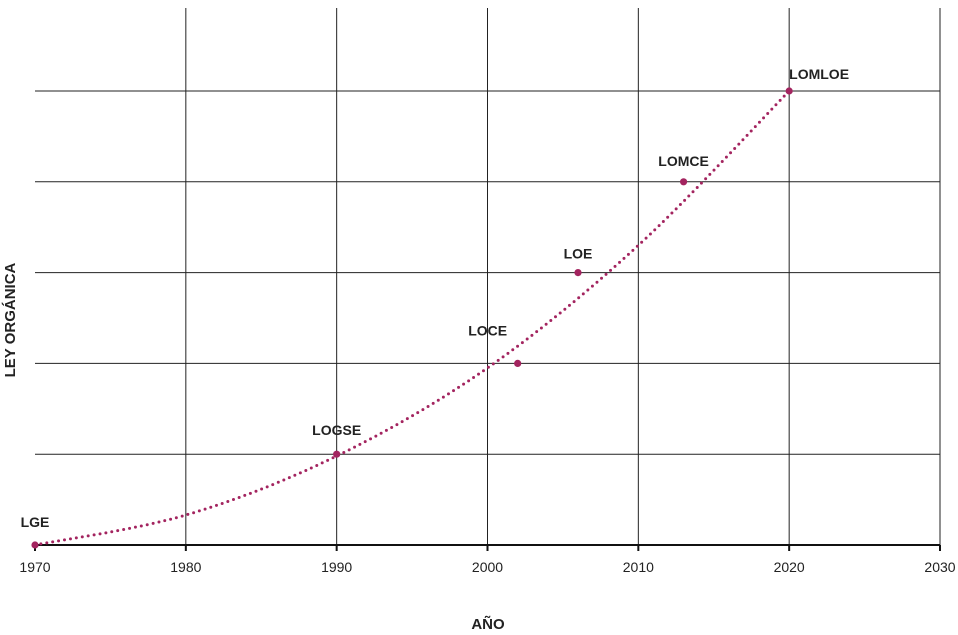  I want to click on point-label-loce: LOCE, so click(487, 330).